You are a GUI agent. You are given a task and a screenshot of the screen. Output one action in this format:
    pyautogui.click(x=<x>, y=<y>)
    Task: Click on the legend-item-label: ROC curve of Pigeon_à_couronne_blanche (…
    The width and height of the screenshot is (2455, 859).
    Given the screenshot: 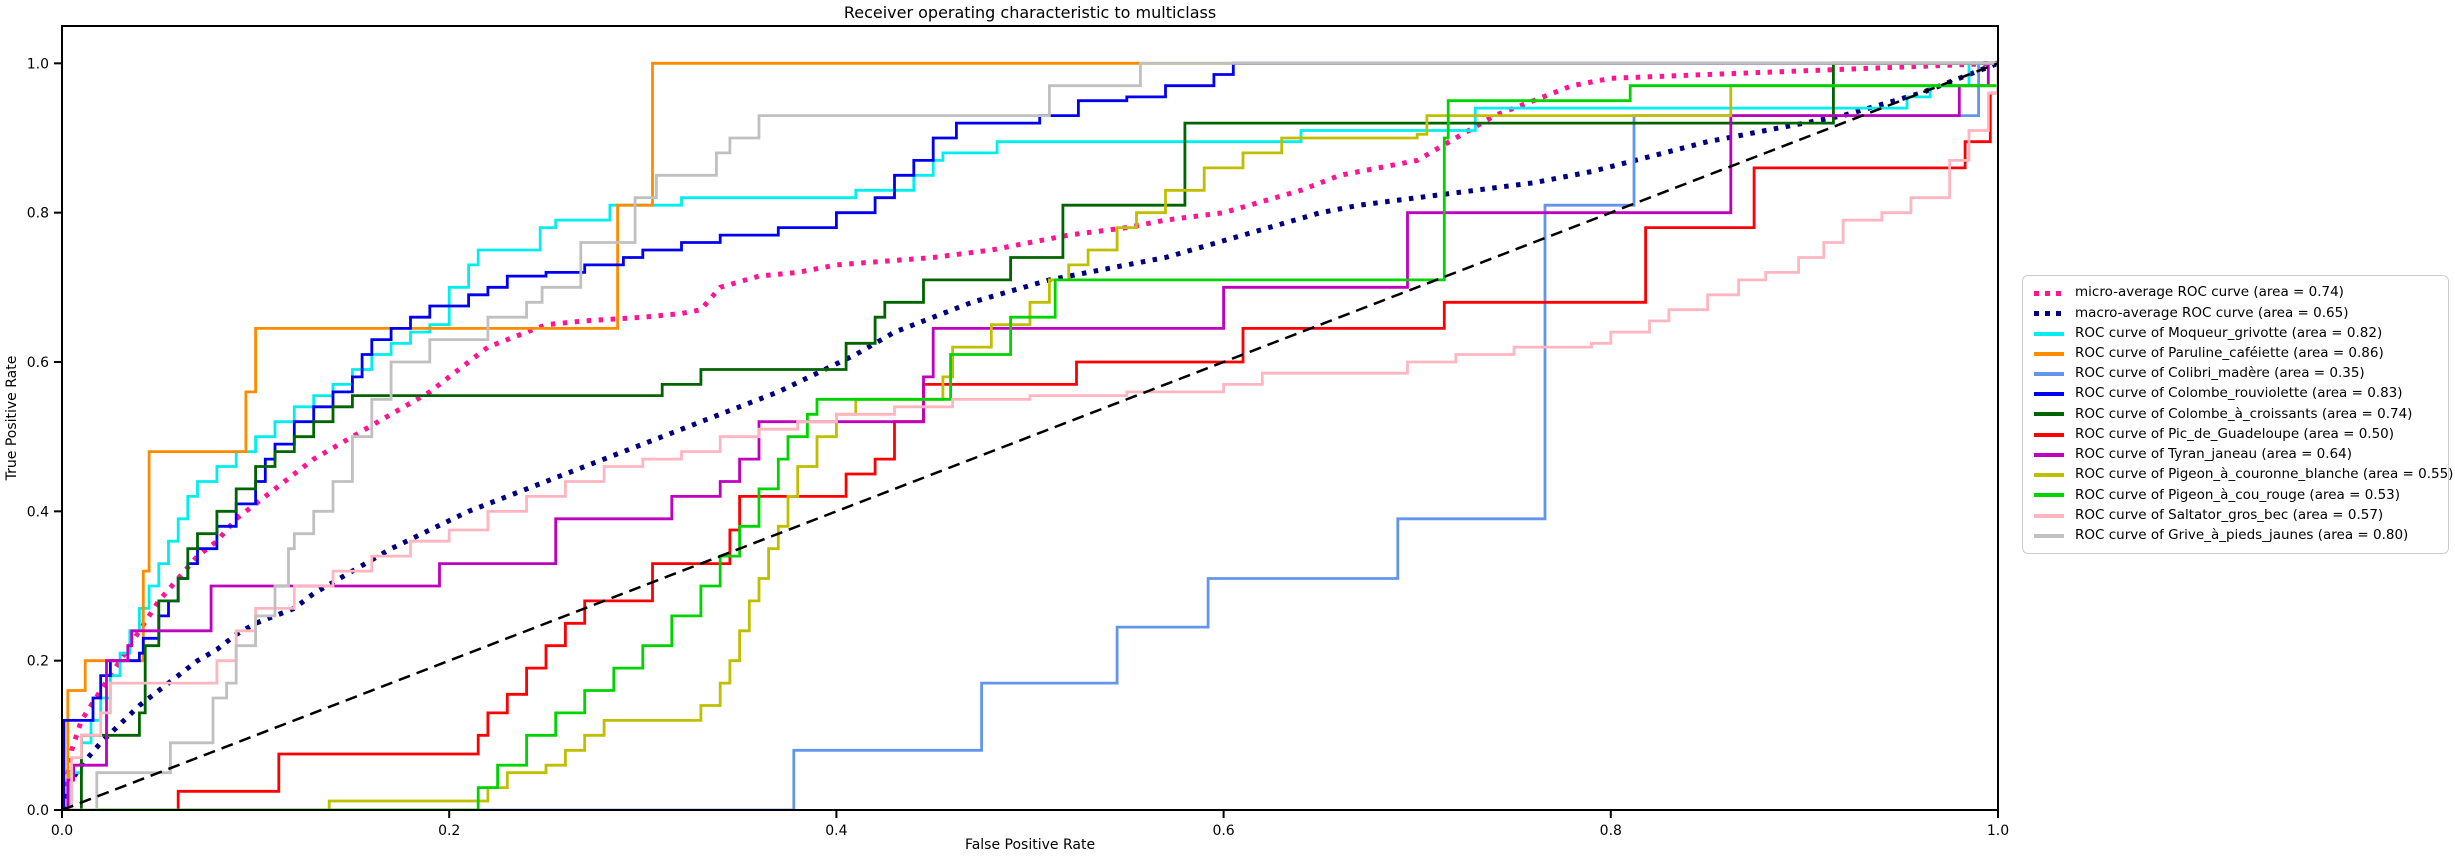 What is the action you would take?
    pyautogui.click(x=2264, y=474)
    